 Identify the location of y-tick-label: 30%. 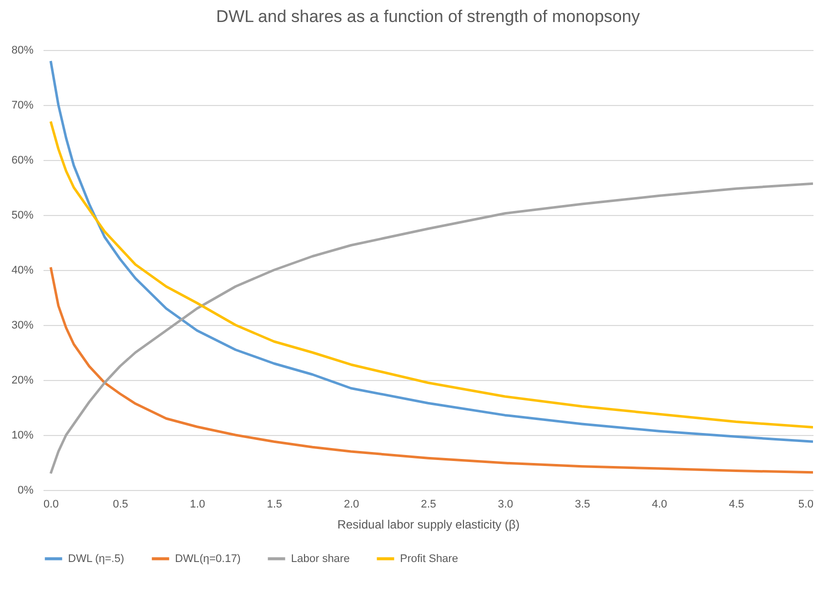
(22, 326).